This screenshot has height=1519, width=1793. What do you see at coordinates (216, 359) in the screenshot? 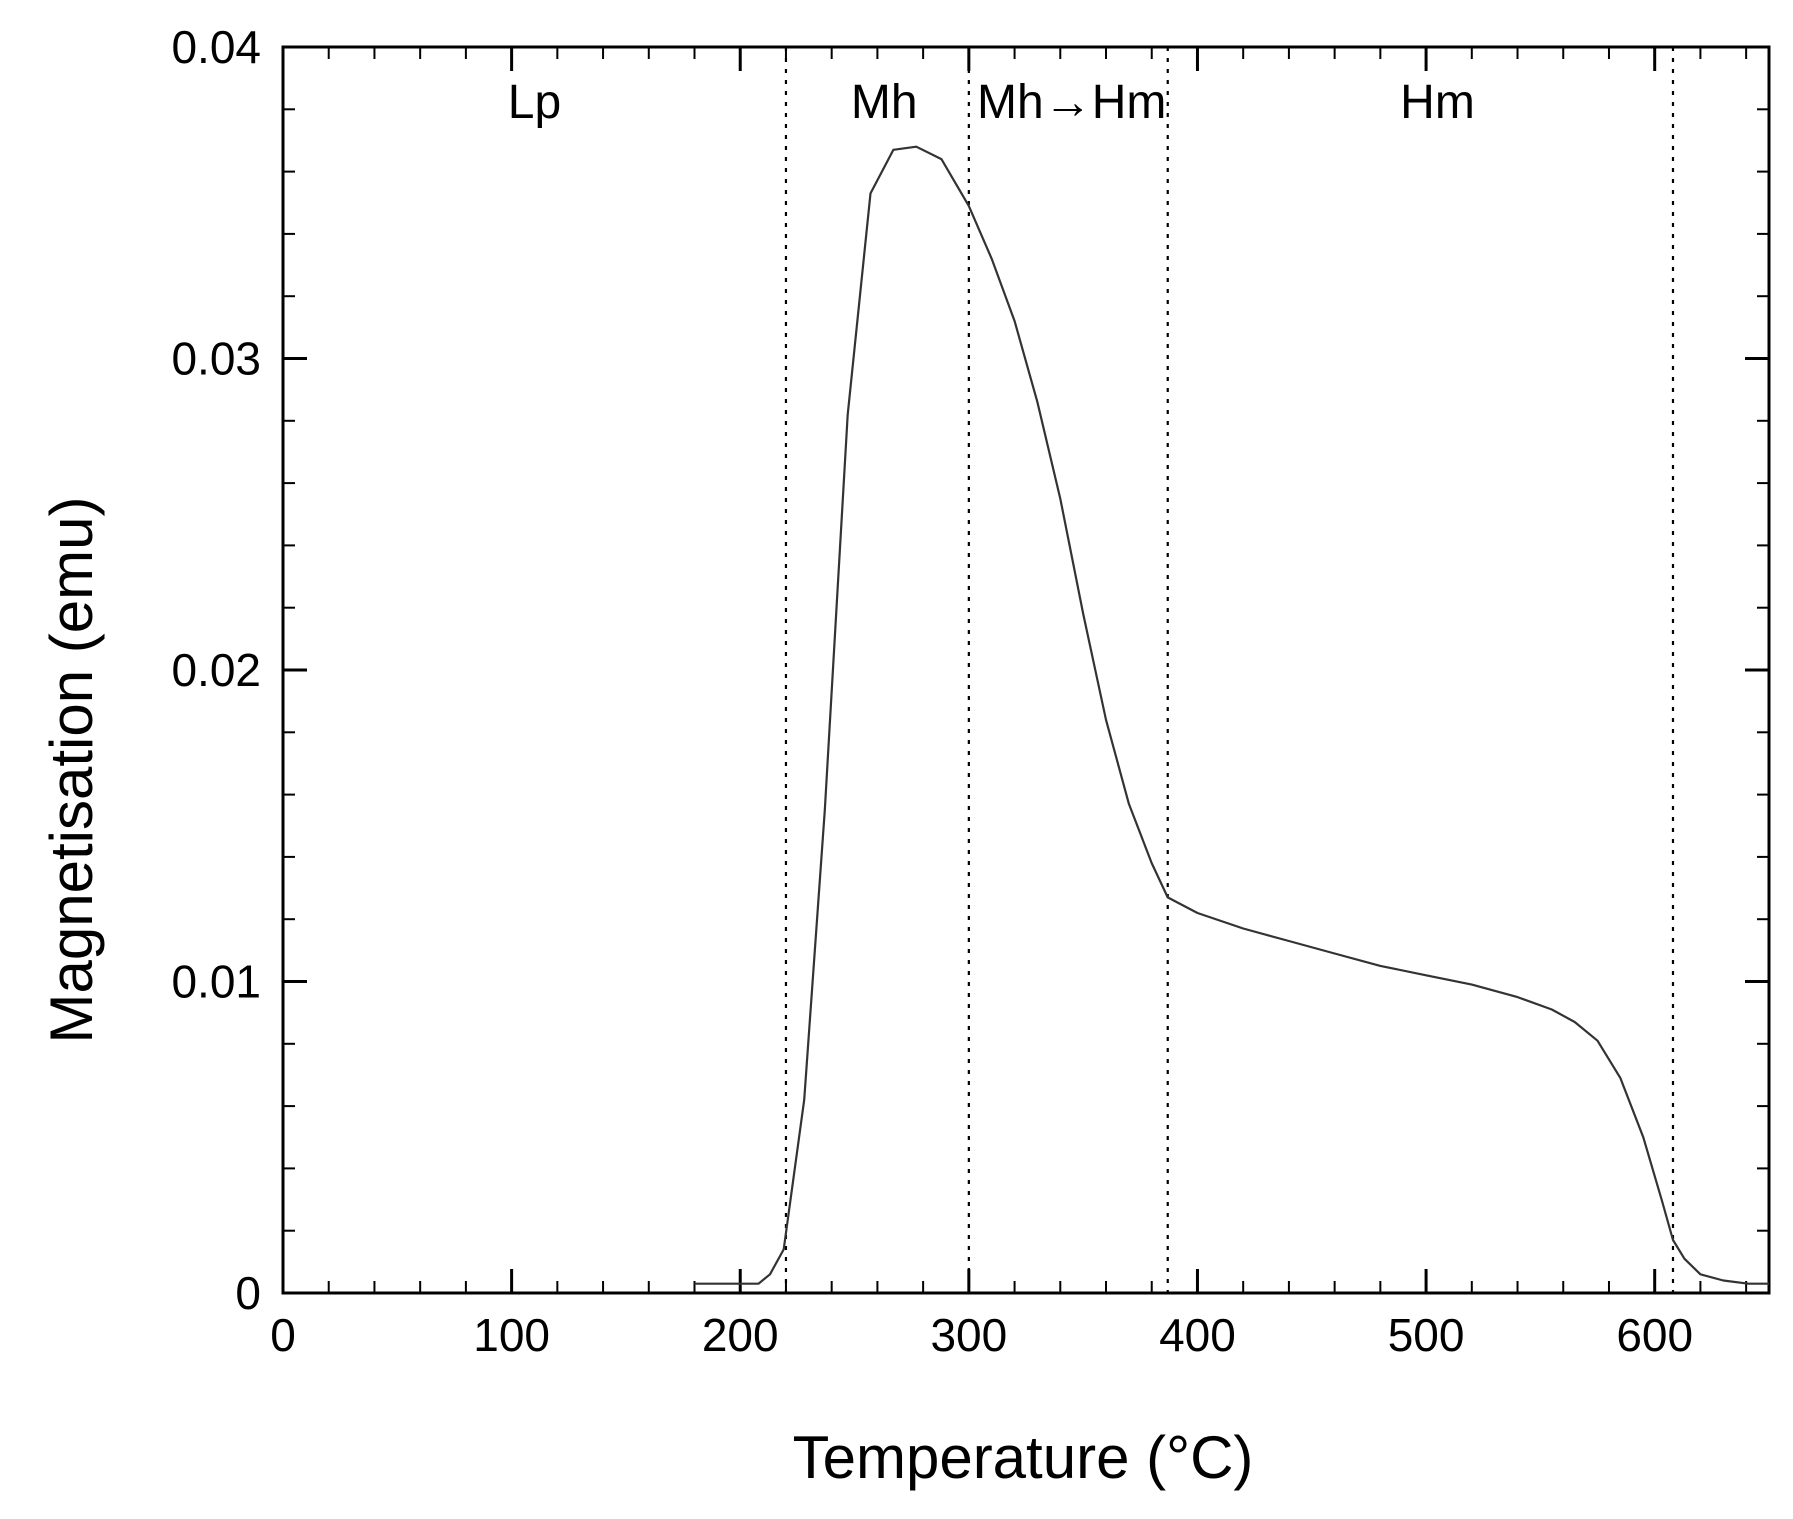
I see `y-tick-label: 0.03` at bounding box center [216, 359].